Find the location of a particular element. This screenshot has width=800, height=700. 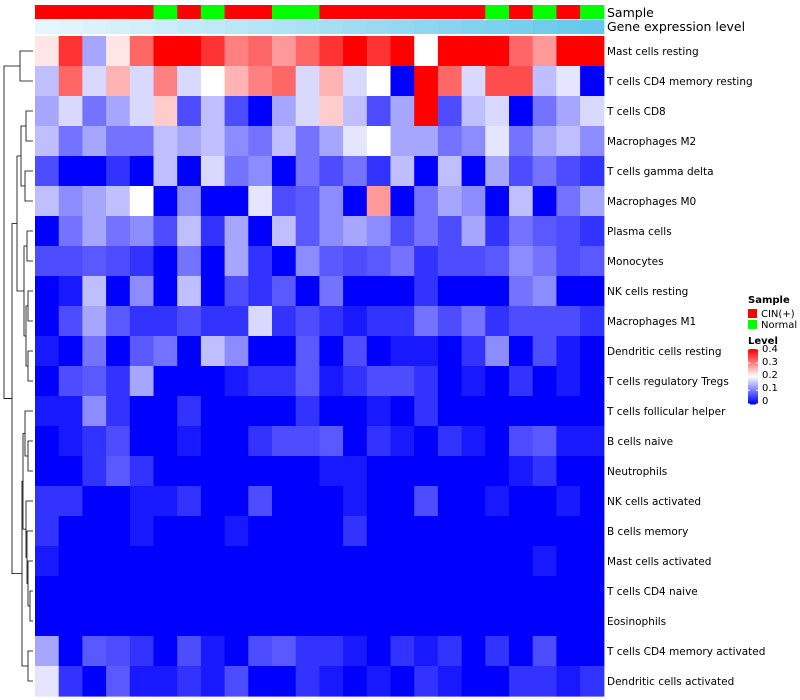

row-label: T cells gamma delta is located at coordinates (660, 172).